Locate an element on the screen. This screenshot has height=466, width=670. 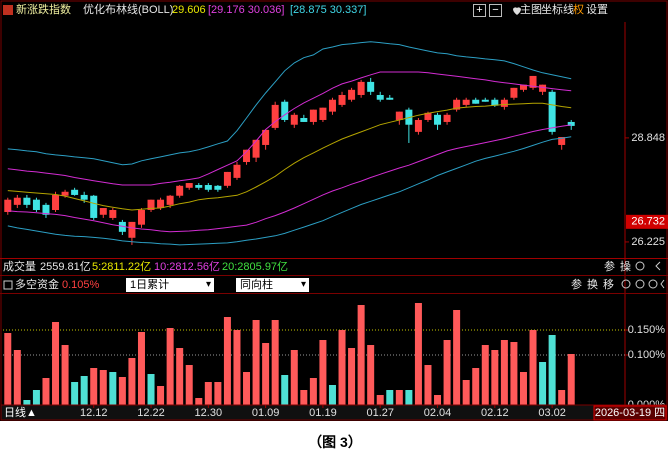
last-price-label: 26.732 is located at coordinates (648, 222).